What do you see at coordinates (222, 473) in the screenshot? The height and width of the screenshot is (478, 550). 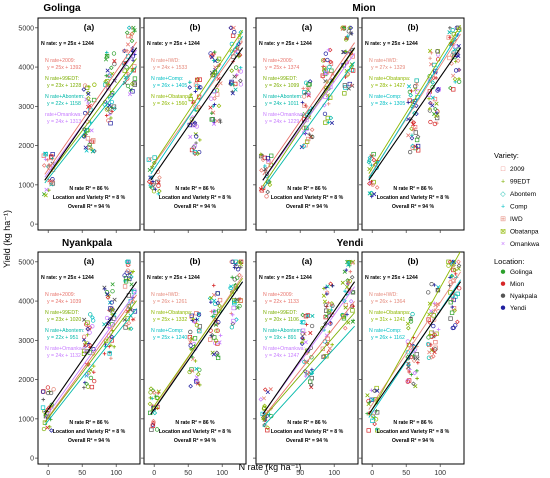 I see `x-tick-label: 100` at bounding box center [222, 473].